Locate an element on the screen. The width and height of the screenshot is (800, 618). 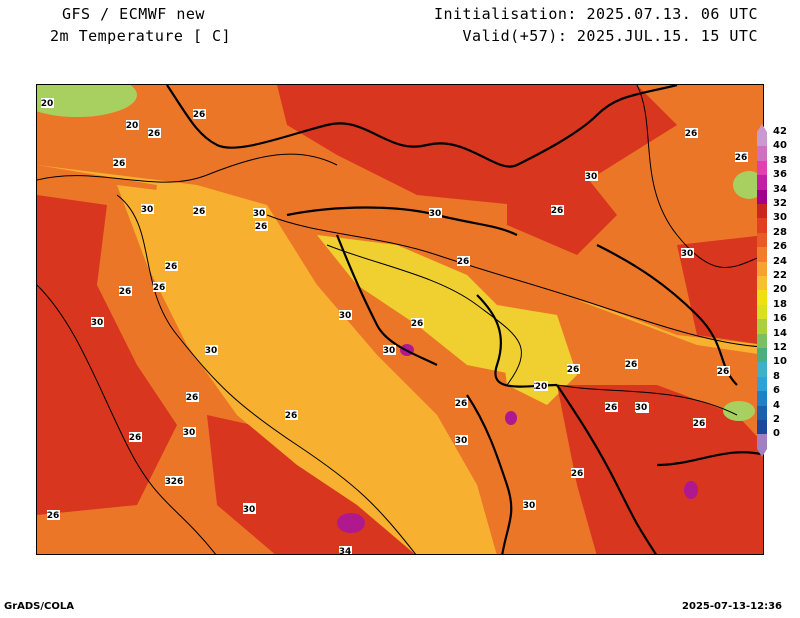
initialisation-time: Initialisation: 2025.07.13. 06 UTC is located at coordinates (595, 14).